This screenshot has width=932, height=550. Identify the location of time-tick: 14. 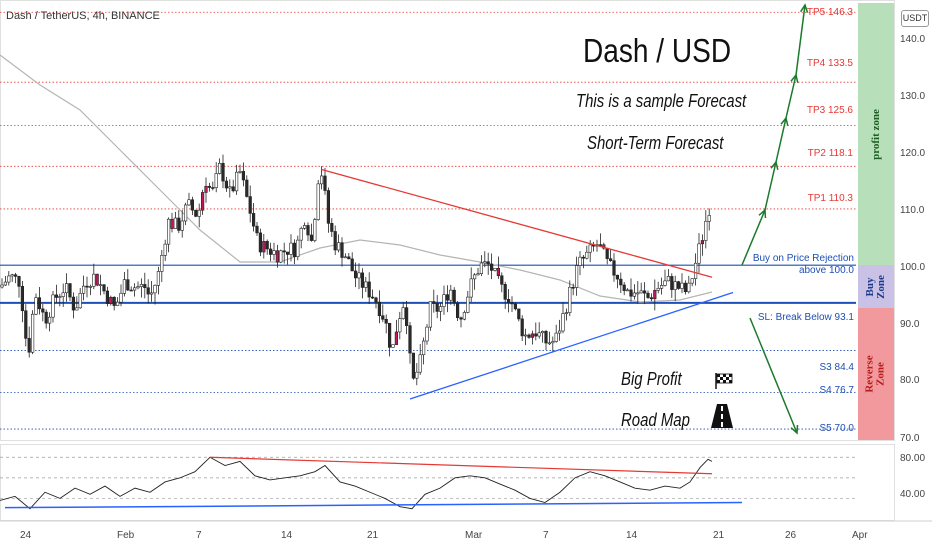
(632, 535).